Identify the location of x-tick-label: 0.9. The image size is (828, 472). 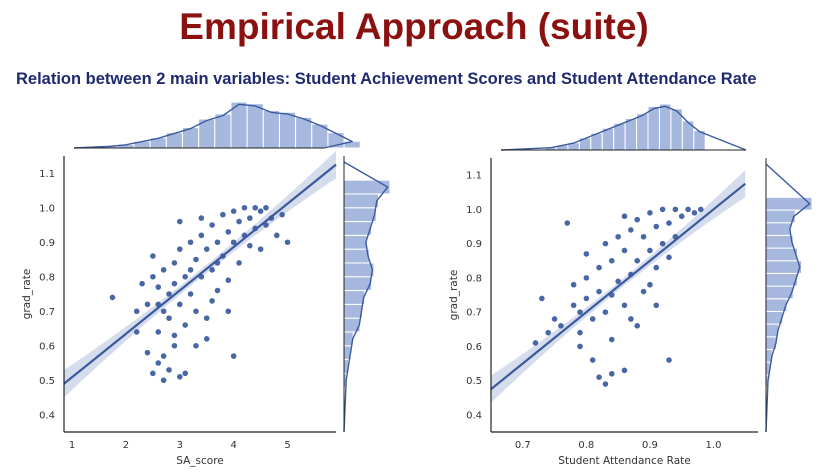
(650, 445).